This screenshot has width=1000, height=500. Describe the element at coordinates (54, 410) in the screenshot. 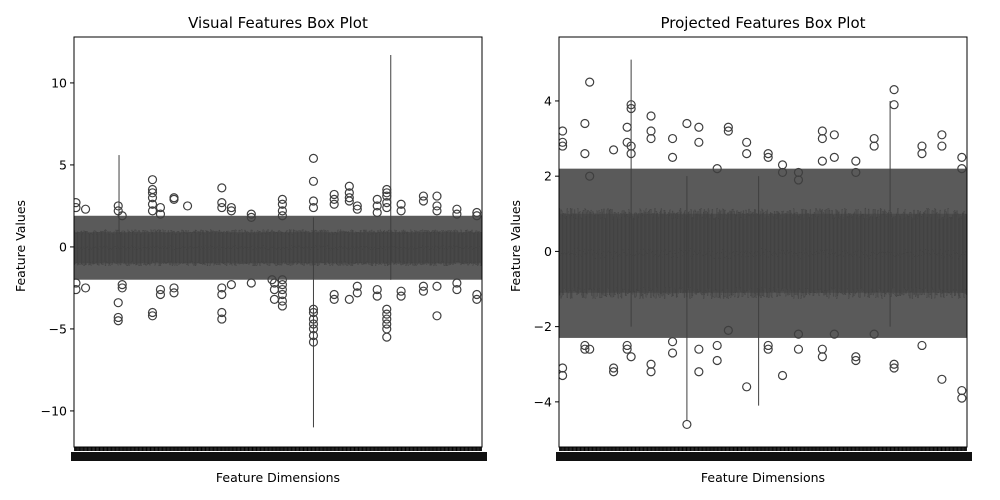

I see `y-tick-label: −10` at that location.